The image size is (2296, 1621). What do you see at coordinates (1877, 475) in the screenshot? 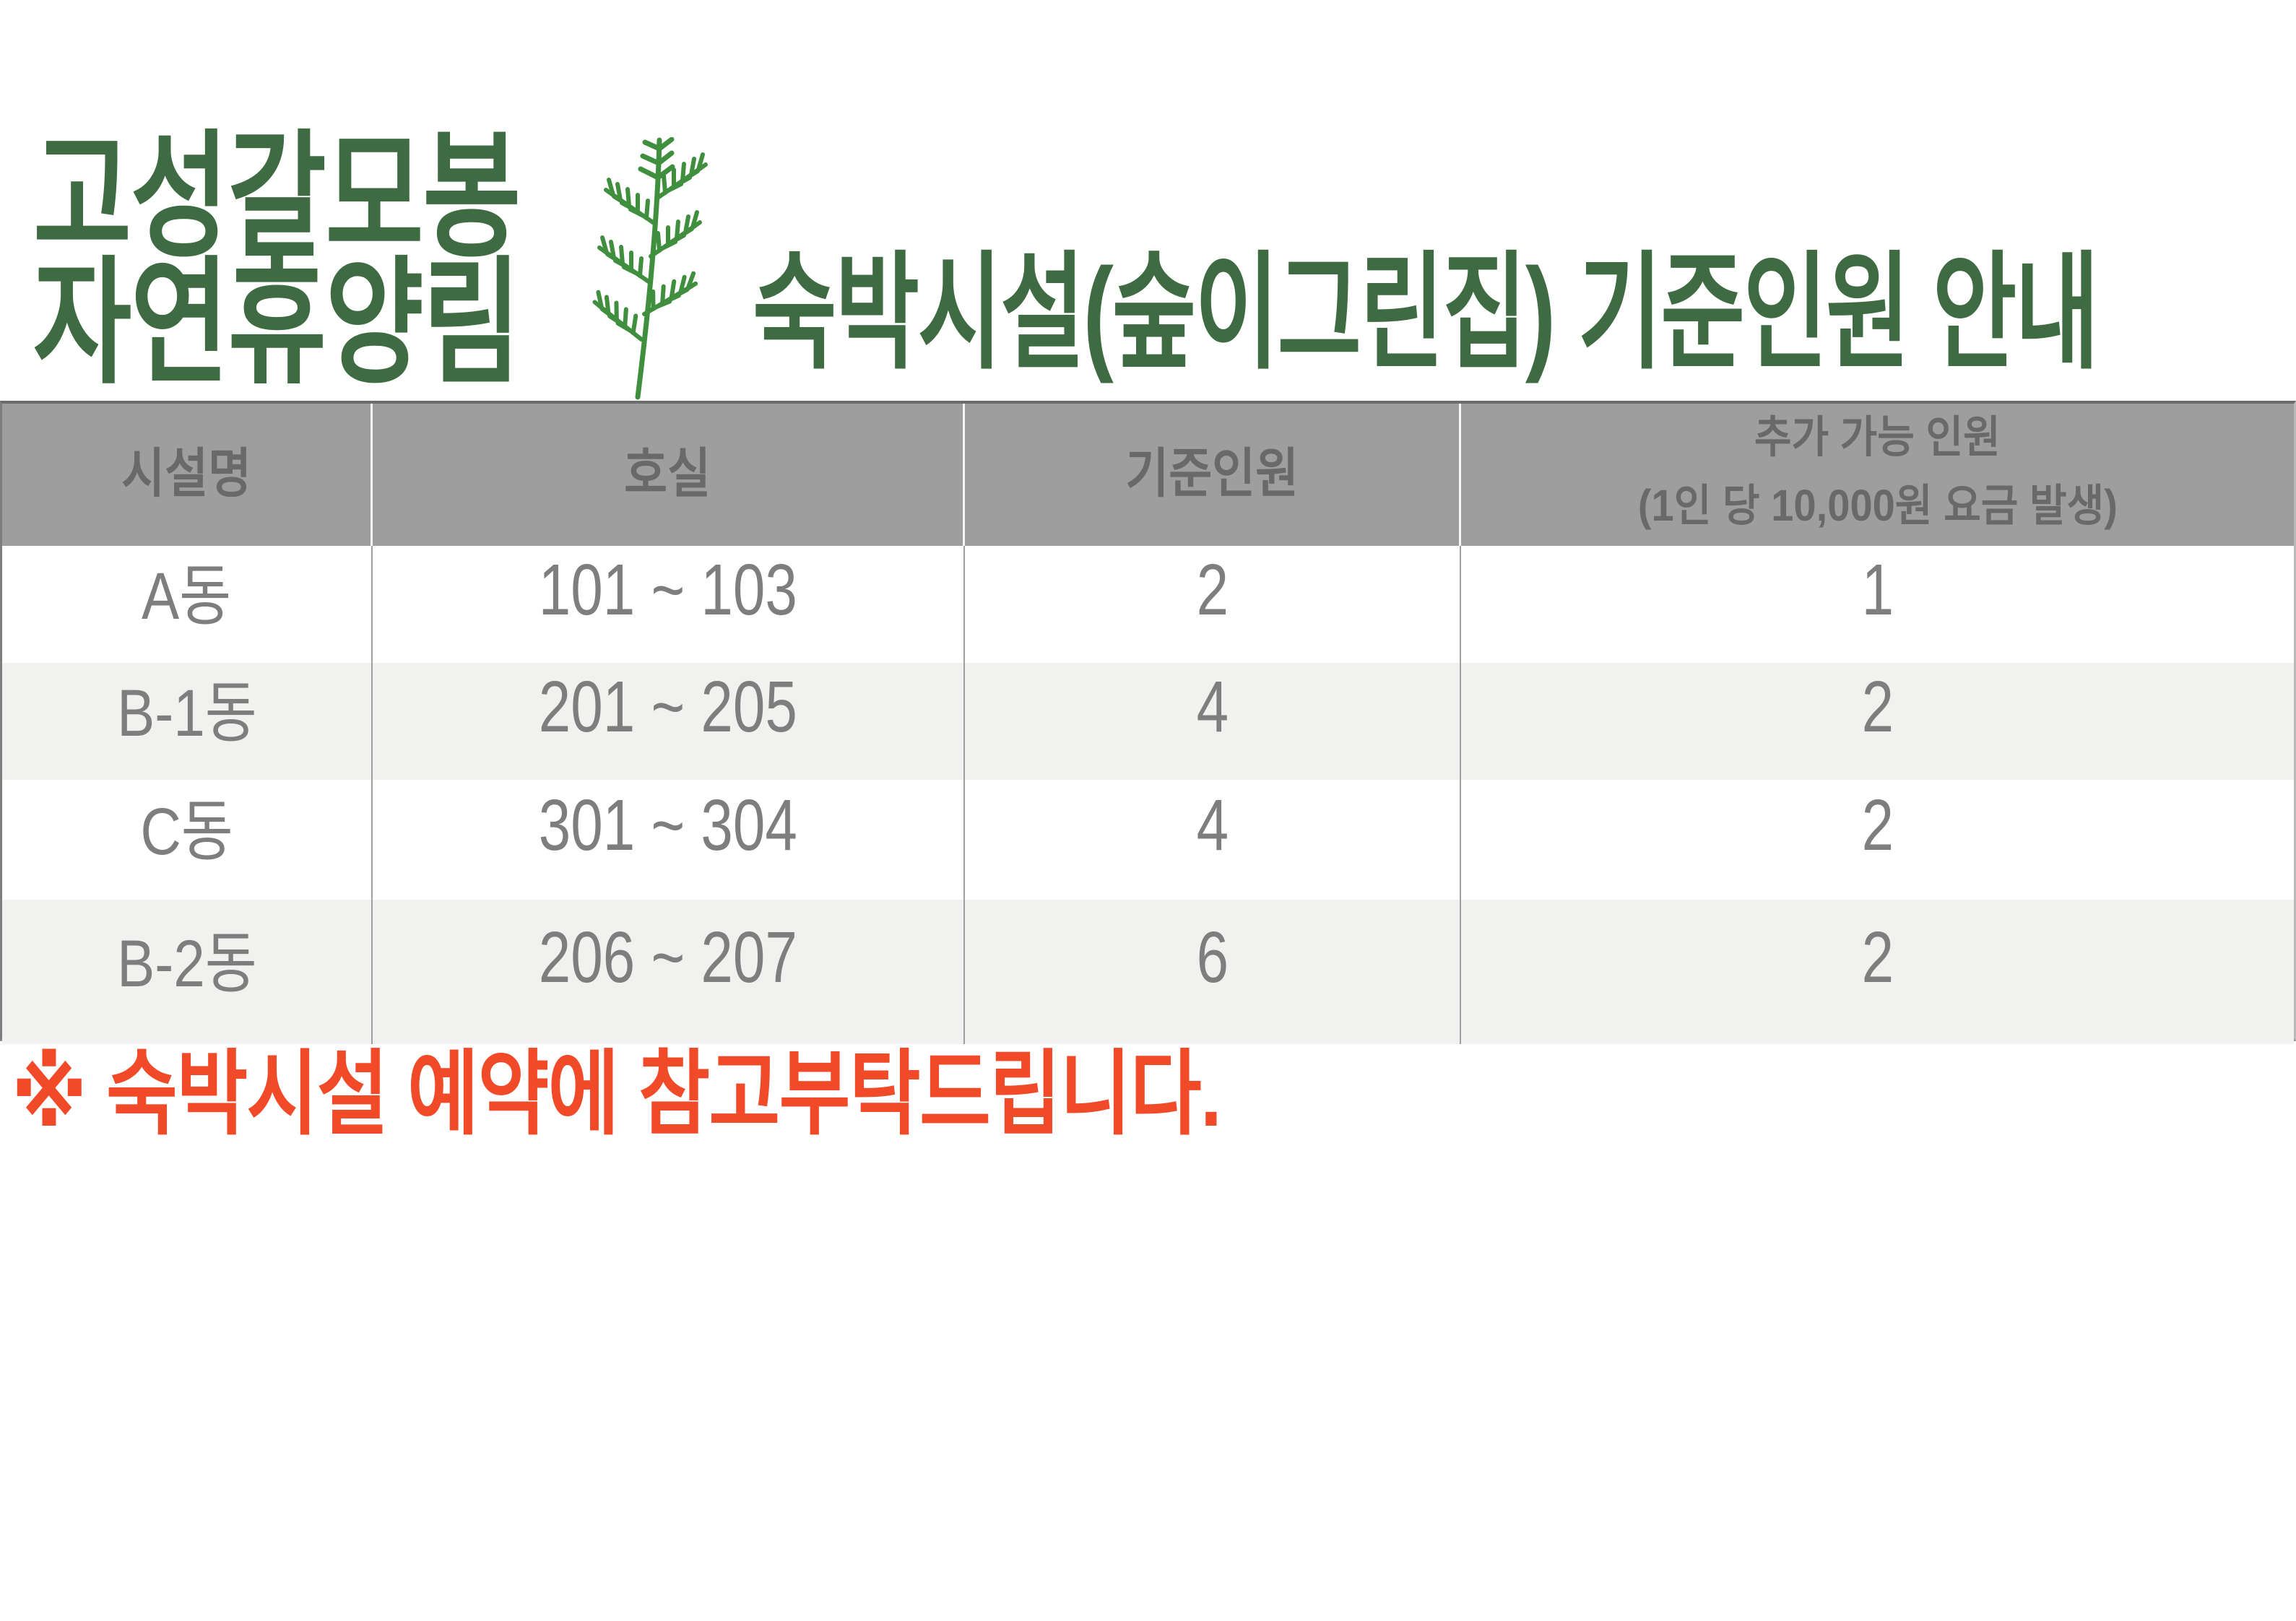
I see `header-cell-extra-capacity: 추가 가능 인원 (1인 당 10,000원 요금 발생)` at bounding box center [1877, 475].